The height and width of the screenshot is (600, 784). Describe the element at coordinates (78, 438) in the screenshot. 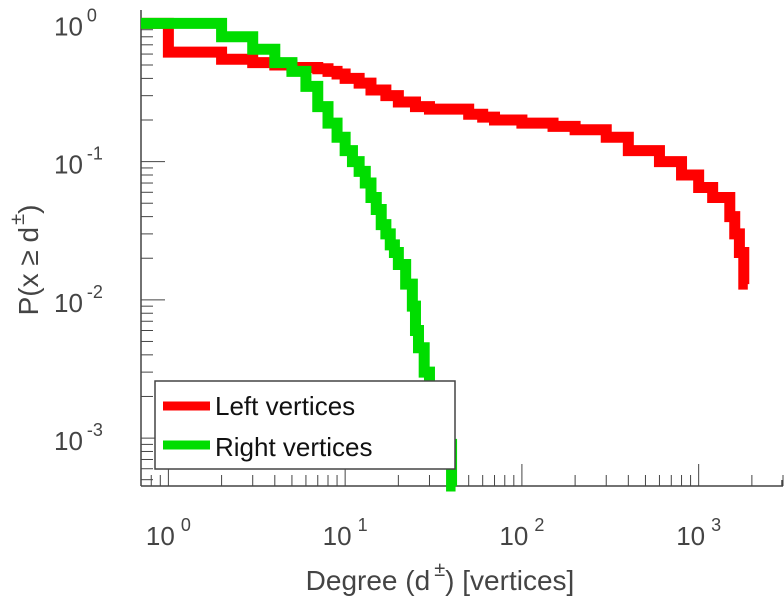

I see `y-tick-label: 10 -3` at that location.